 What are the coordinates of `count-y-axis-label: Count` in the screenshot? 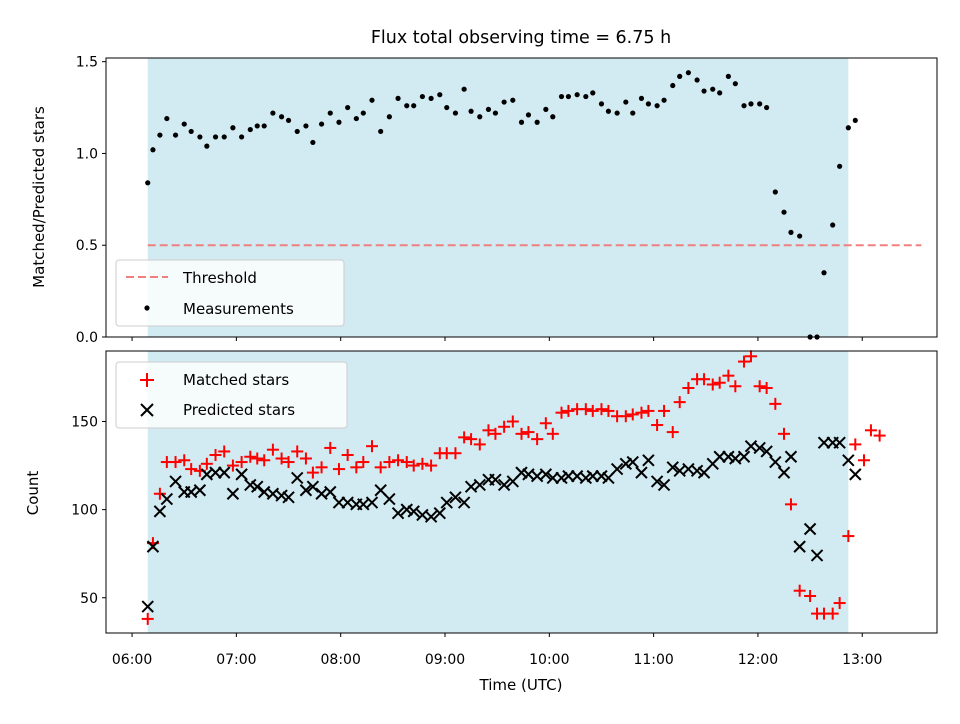 It's located at (33, 493).